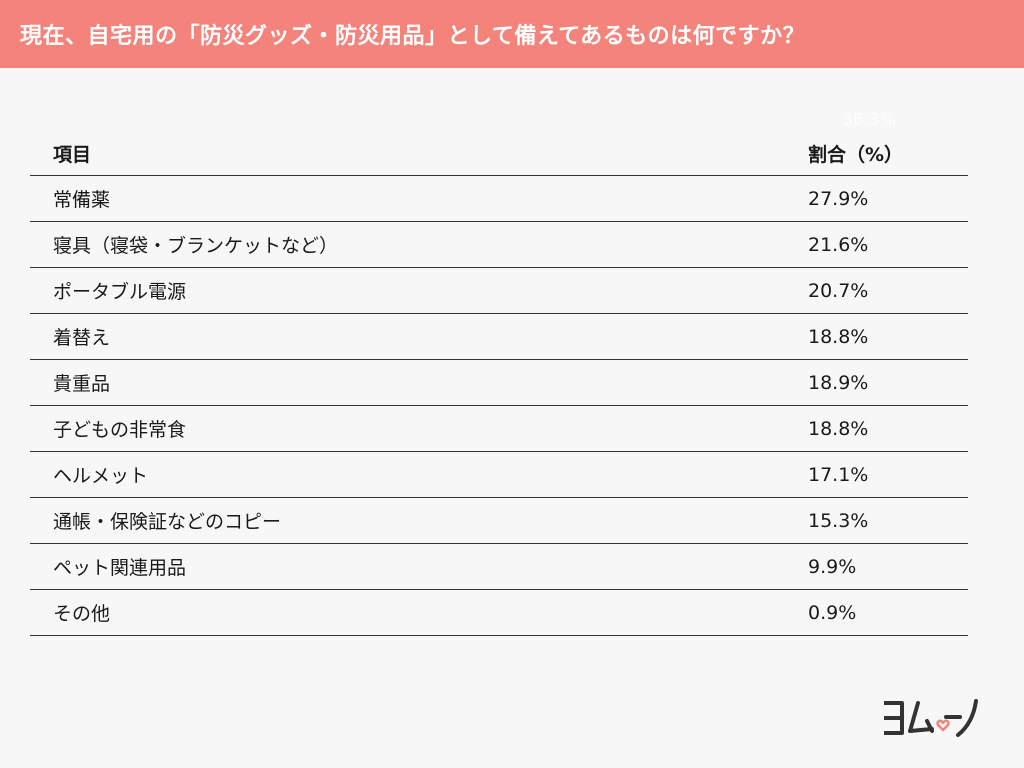 The width and height of the screenshot is (1024, 768). Describe the element at coordinates (838, 474) in the screenshot. I see `row-value: 17.1%` at that location.